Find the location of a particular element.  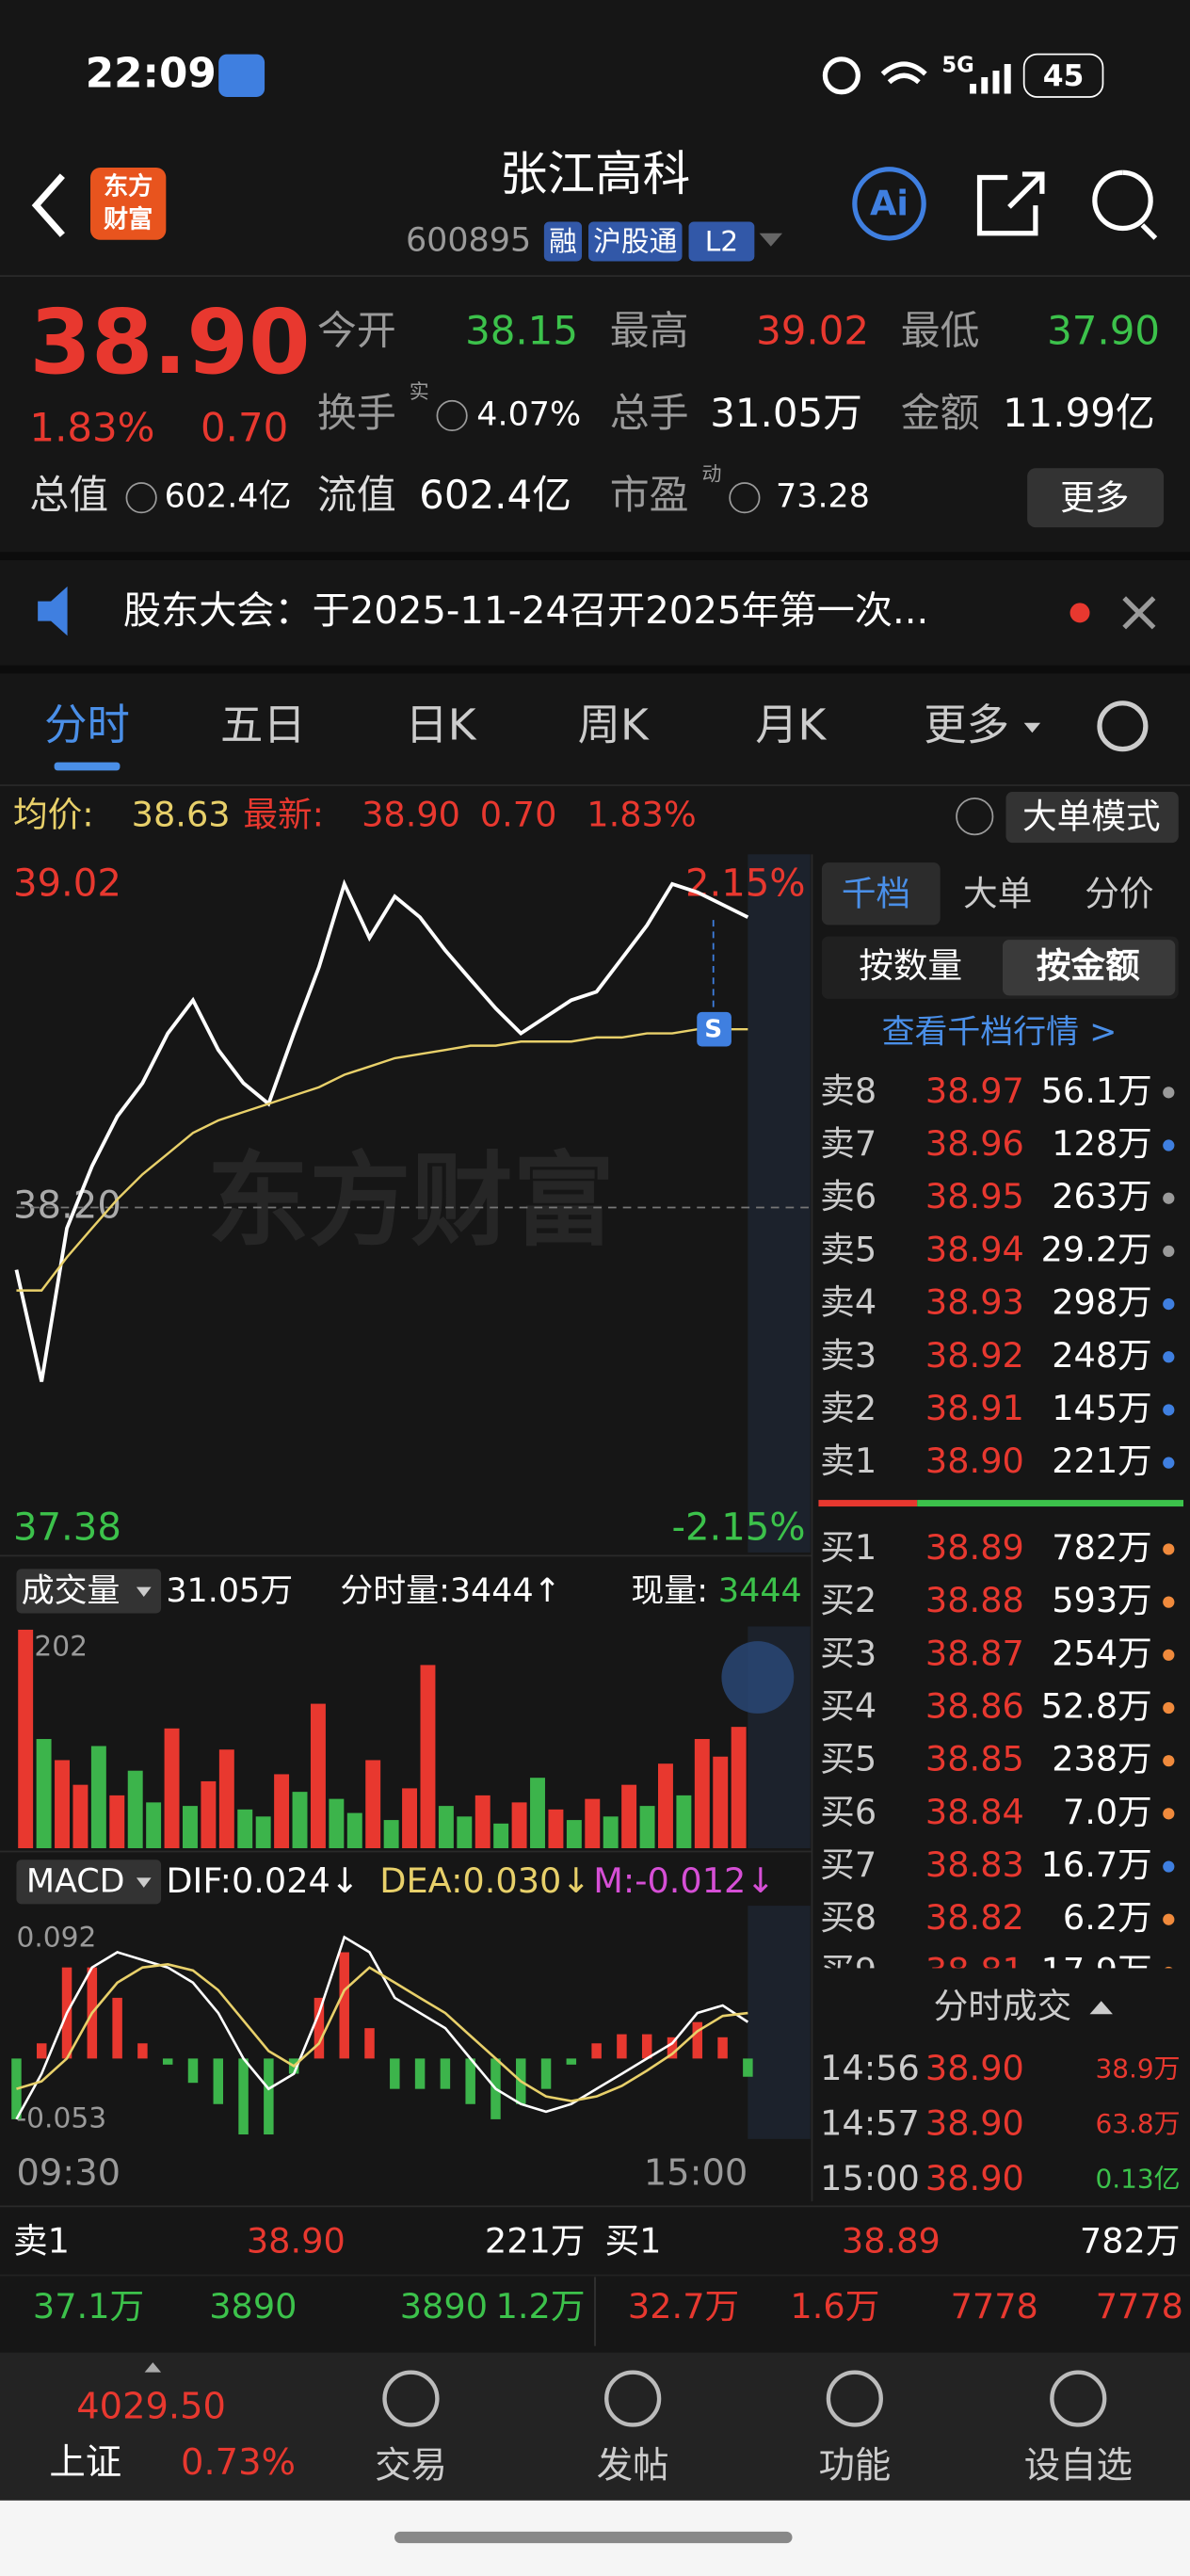

ratio-bar is located at coordinates (1050, 1503).